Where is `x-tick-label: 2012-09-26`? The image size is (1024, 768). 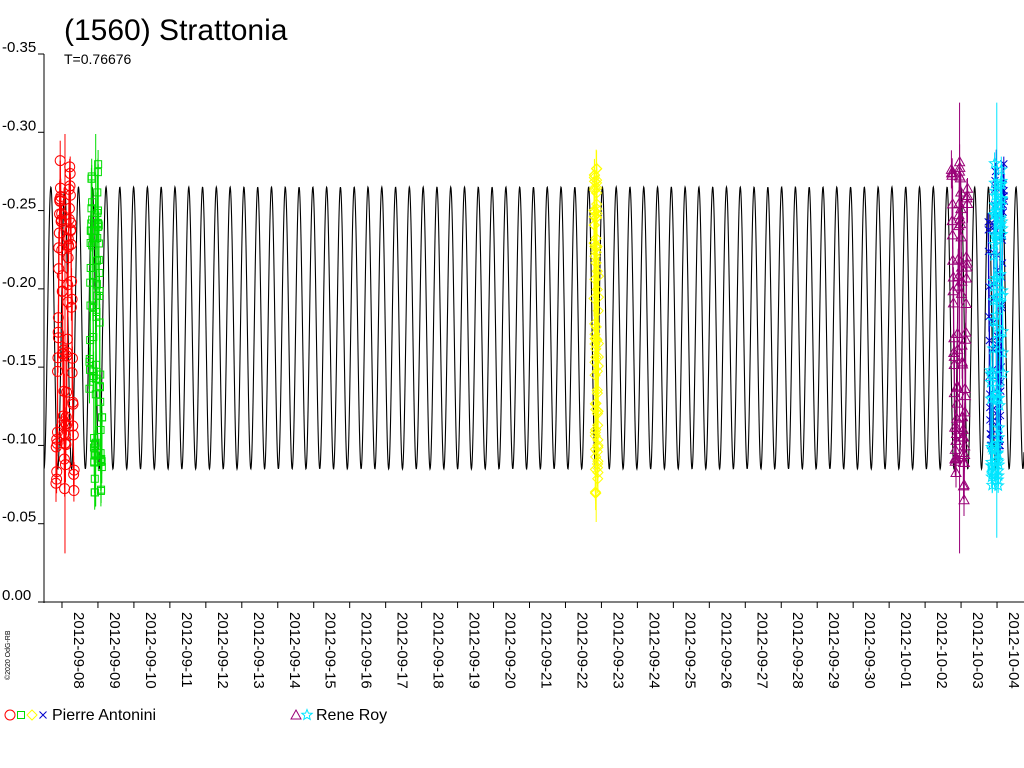
x-tick-label: 2012-09-26 is located at coordinates (725, 650).